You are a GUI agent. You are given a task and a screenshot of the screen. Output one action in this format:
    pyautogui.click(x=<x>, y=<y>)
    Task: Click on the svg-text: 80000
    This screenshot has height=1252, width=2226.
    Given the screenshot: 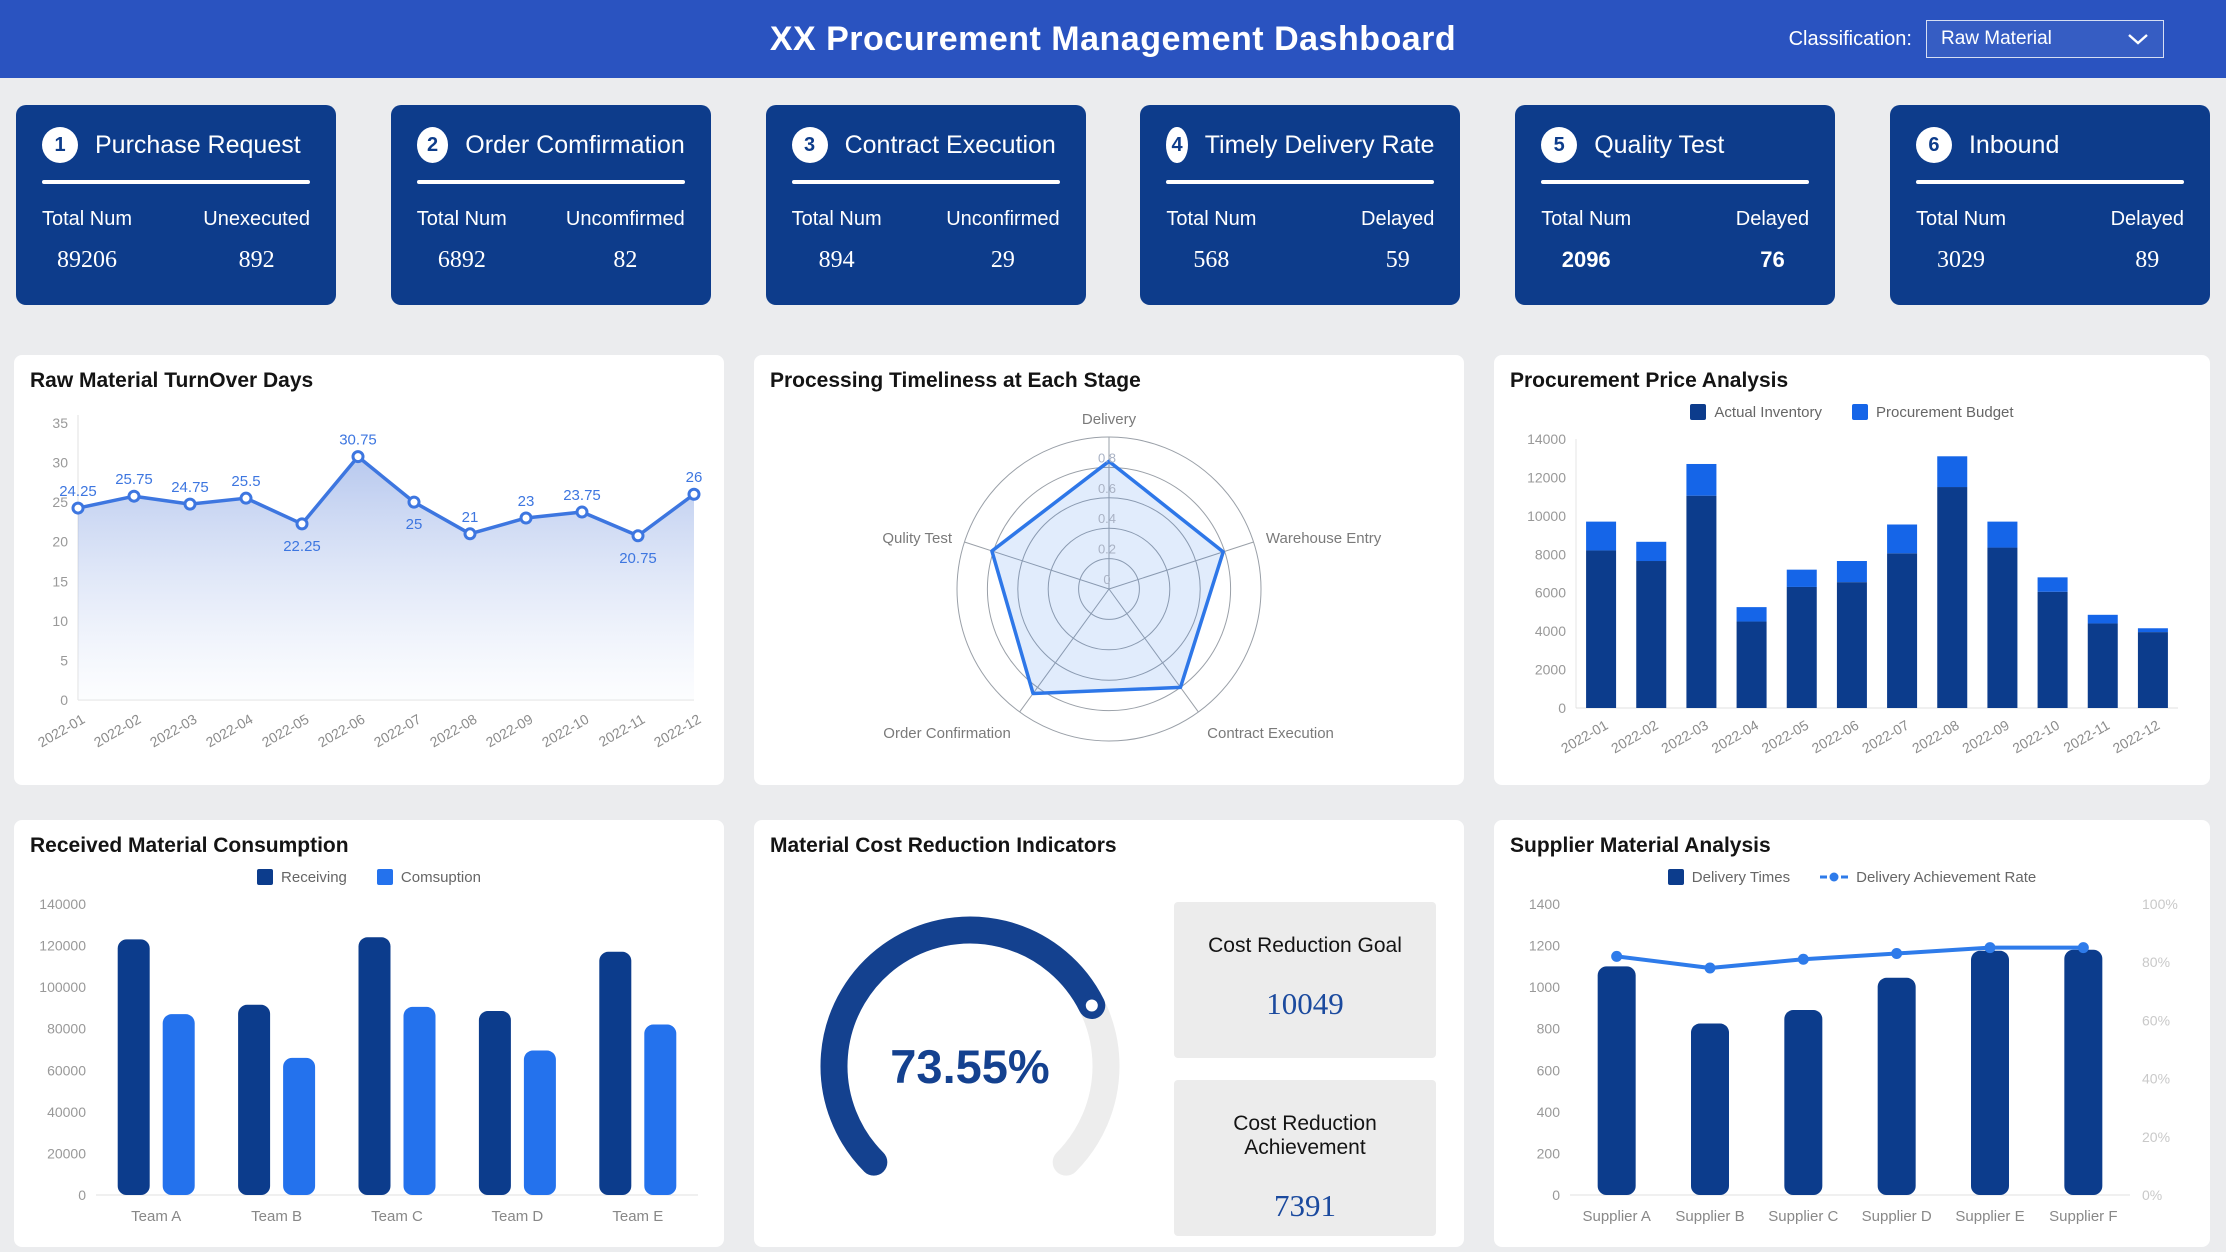 What is the action you would take?
    pyautogui.click(x=66, y=1029)
    